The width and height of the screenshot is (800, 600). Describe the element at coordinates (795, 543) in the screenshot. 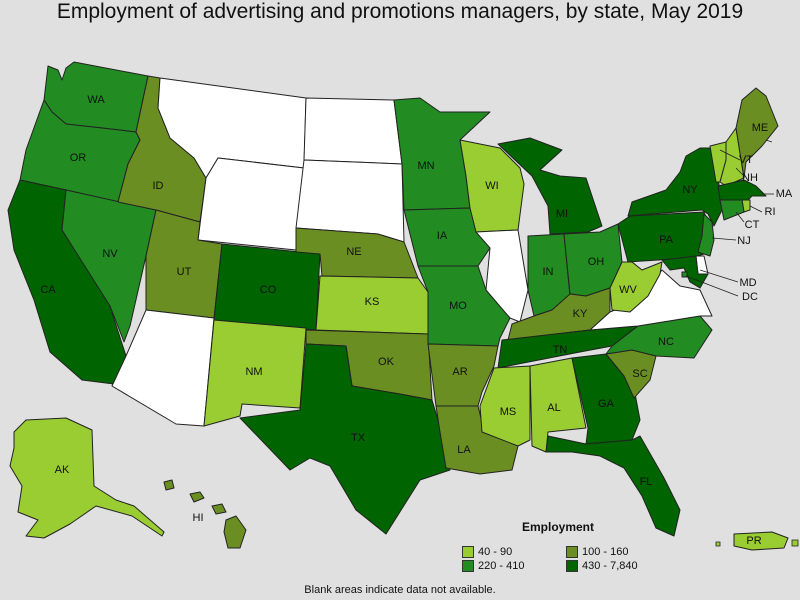

I see `pr-island` at that location.